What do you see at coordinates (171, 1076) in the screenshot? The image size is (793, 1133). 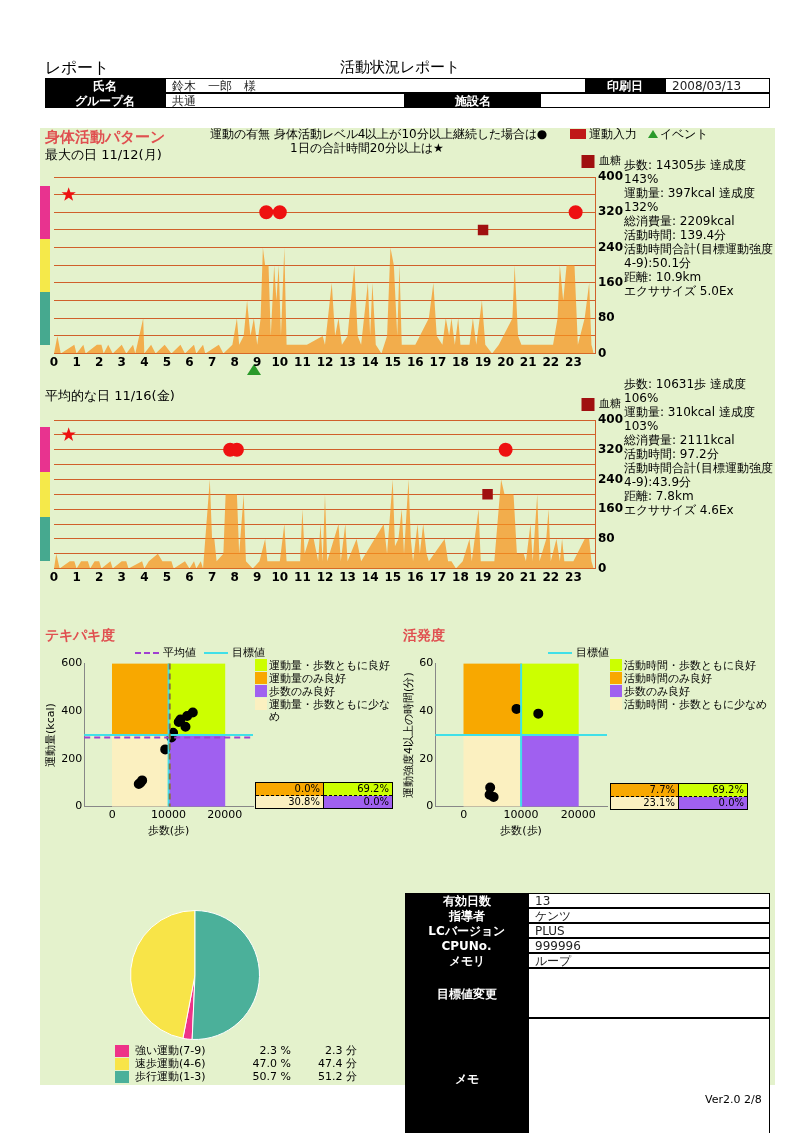 I see `legend-label: 歩行運動(1-3)` at bounding box center [171, 1076].